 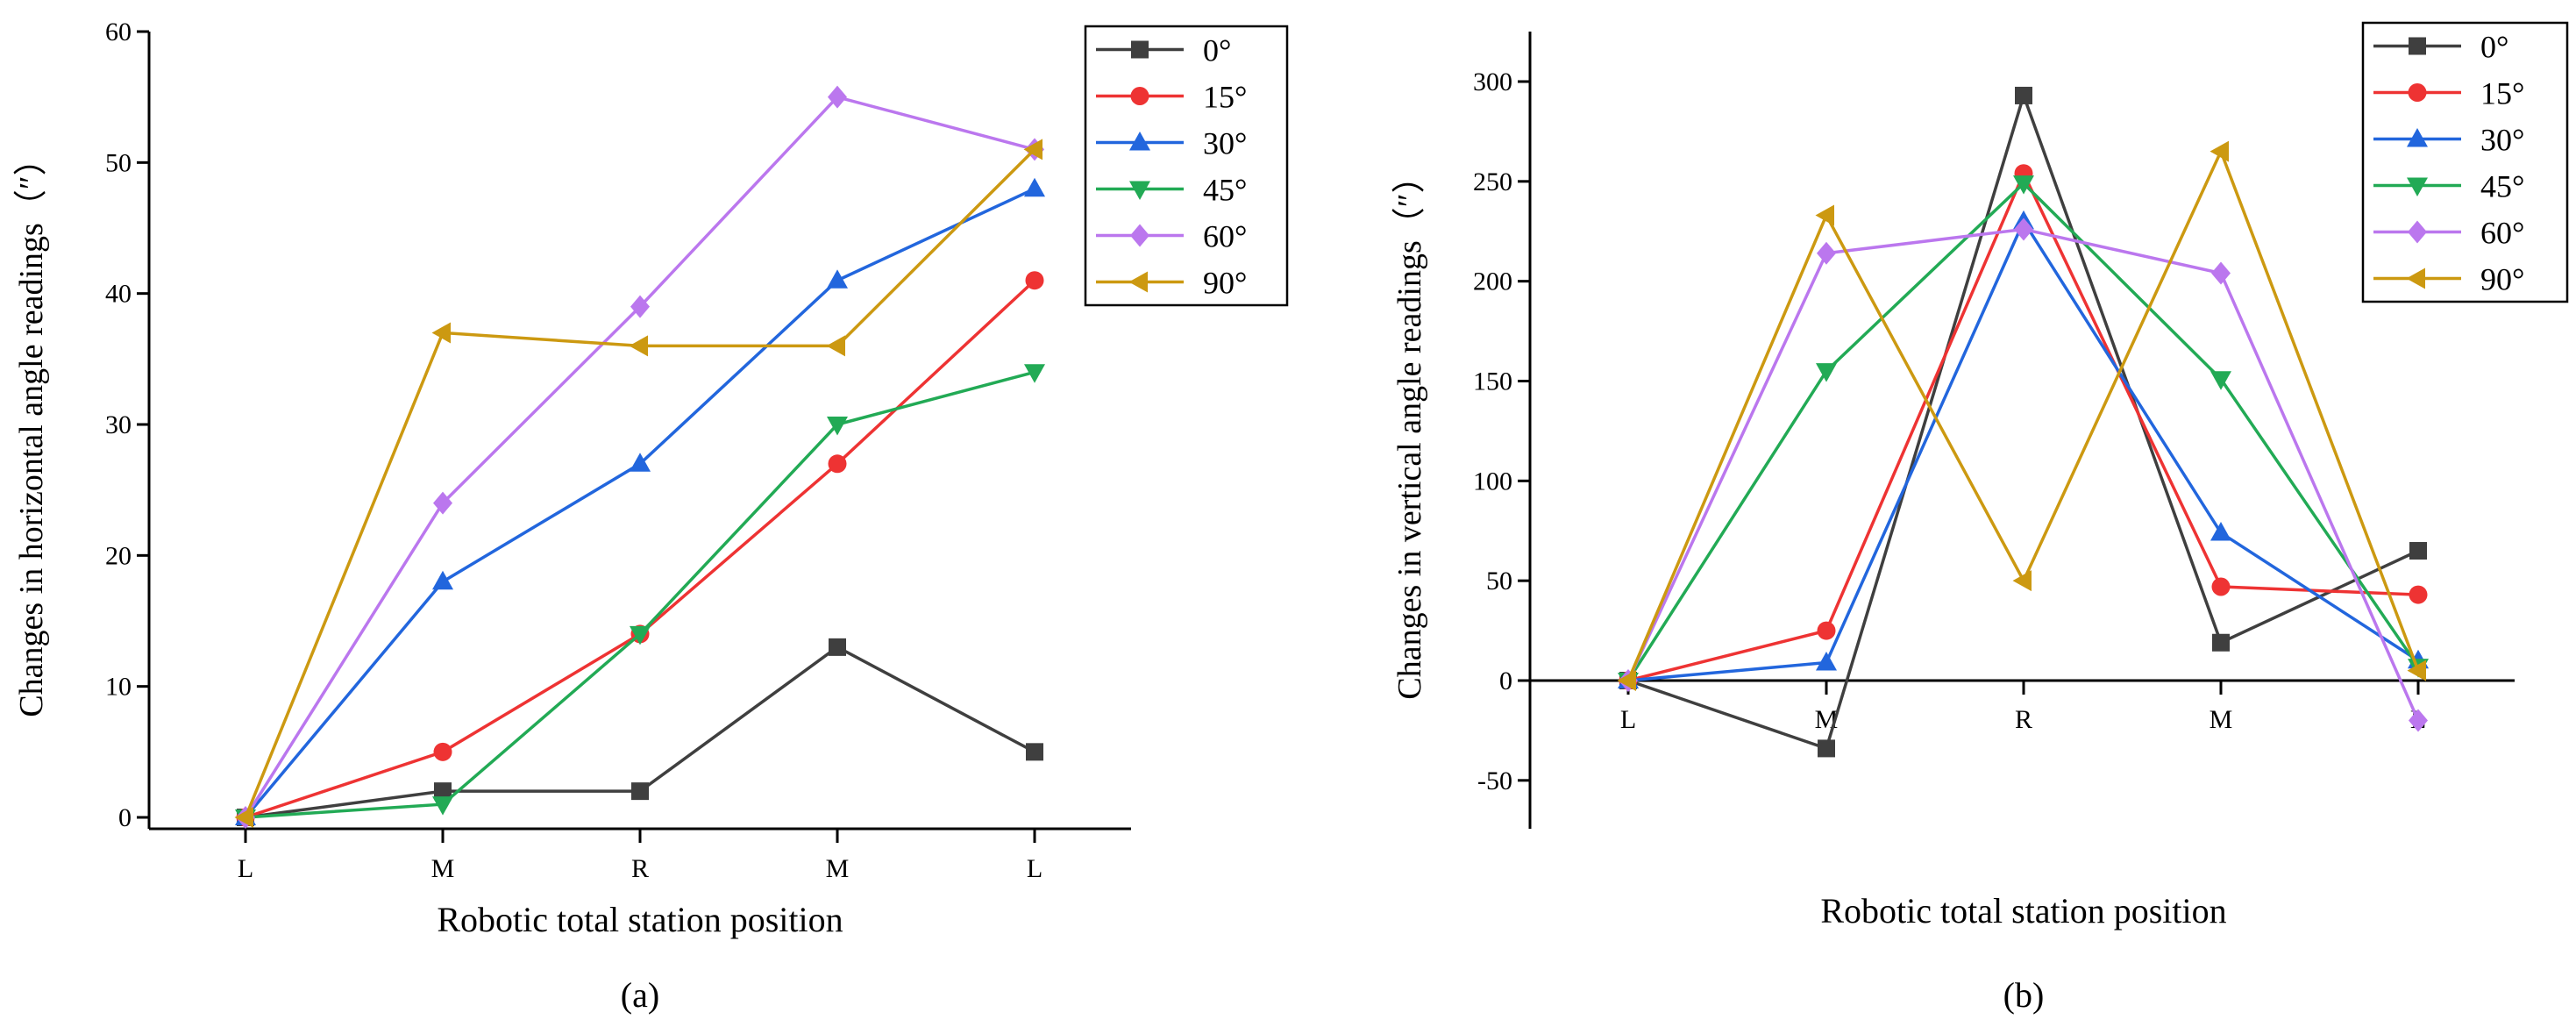 What do you see at coordinates (1492, 481) in the screenshot?
I see `y-tick-label: 100` at bounding box center [1492, 481].